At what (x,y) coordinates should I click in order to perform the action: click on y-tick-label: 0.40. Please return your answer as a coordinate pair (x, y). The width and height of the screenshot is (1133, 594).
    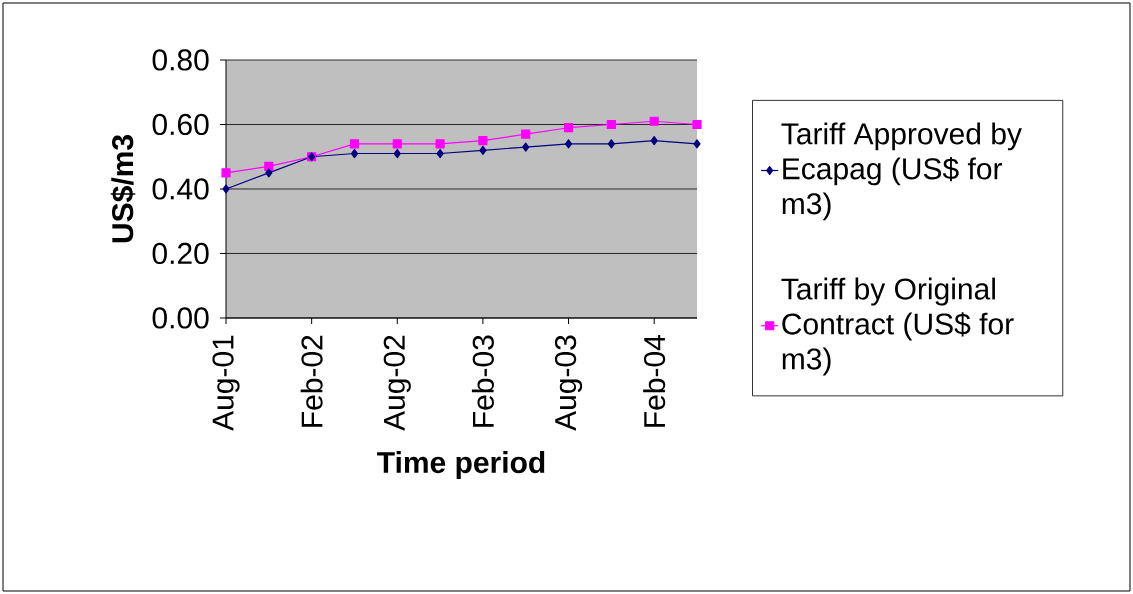
    Looking at the image, I should click on (180, 189).